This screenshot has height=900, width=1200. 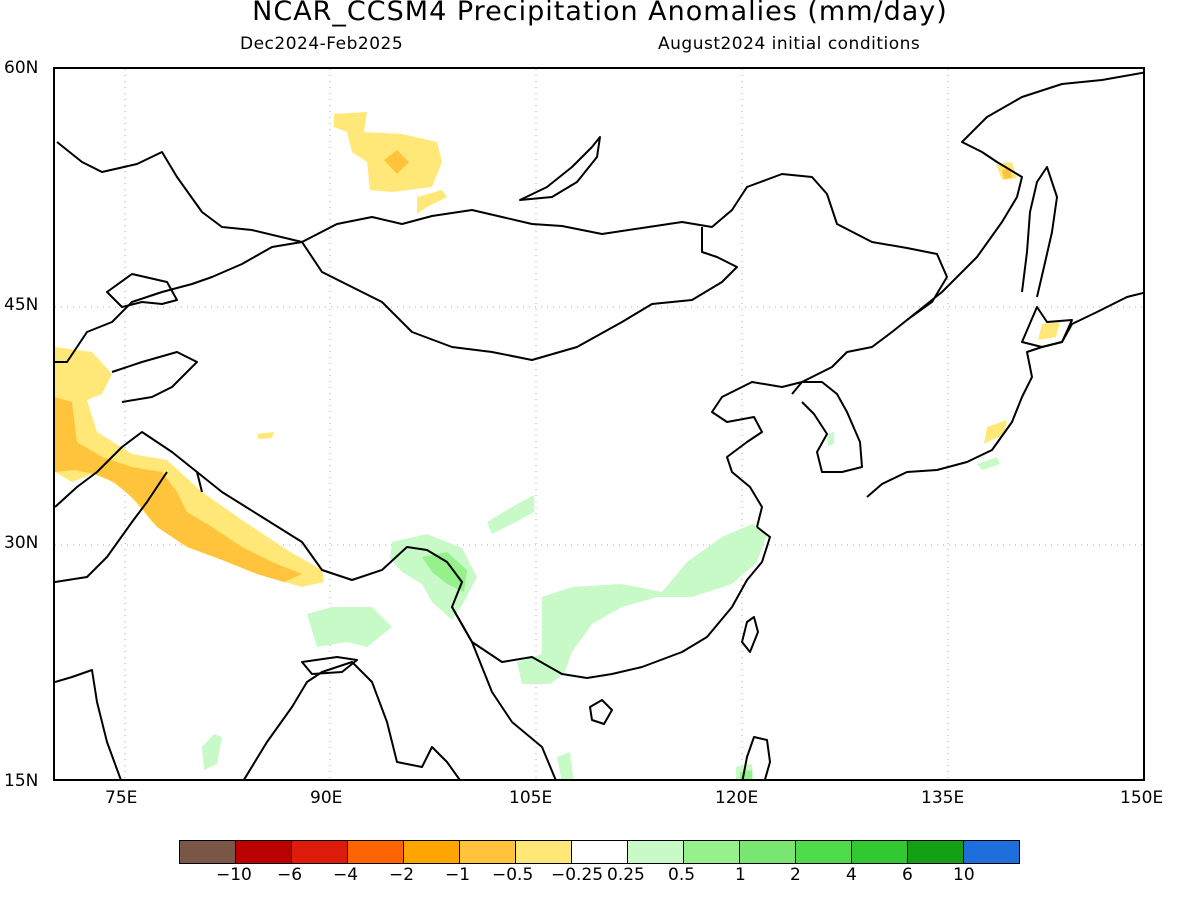 What do you see at coordinates (851, 875) in the screenshot?
I see `colorbar-label: 4` at bounding box center [851, 875].